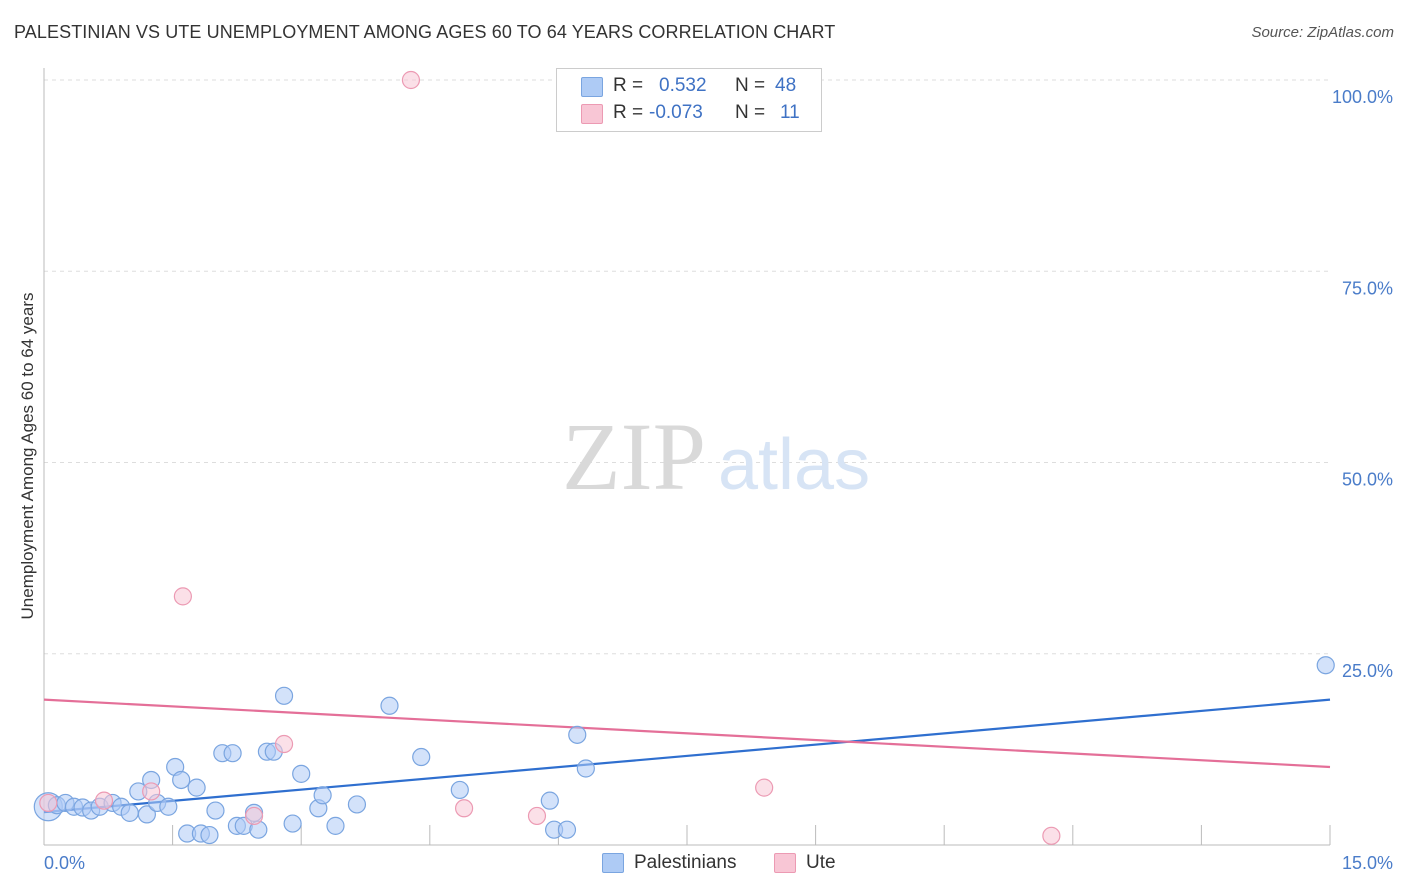 The height and width of the screenshot is (892, 1406). I want to click on legend-n-value: 11, so click(790, 112).